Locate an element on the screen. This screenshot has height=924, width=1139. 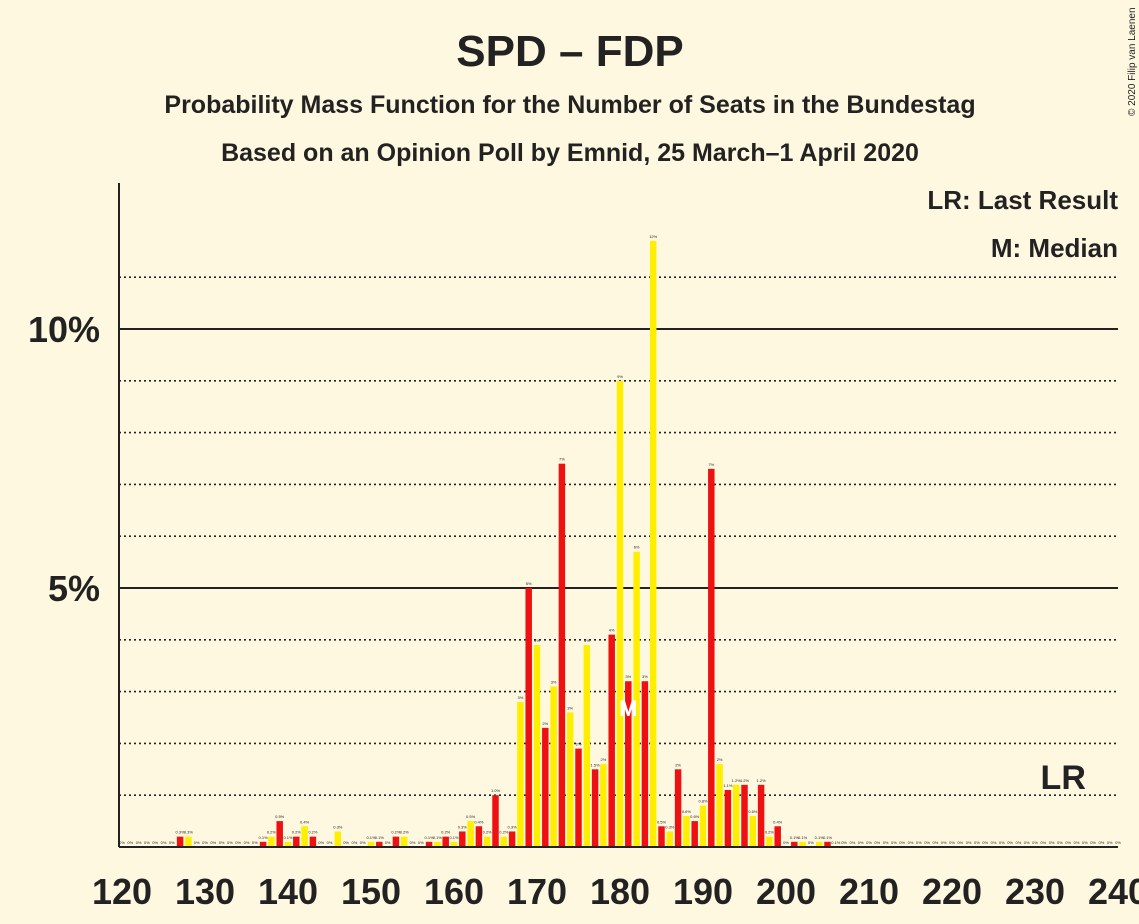
data-label-seat-174: 3% is located at coordinates (570, 707).